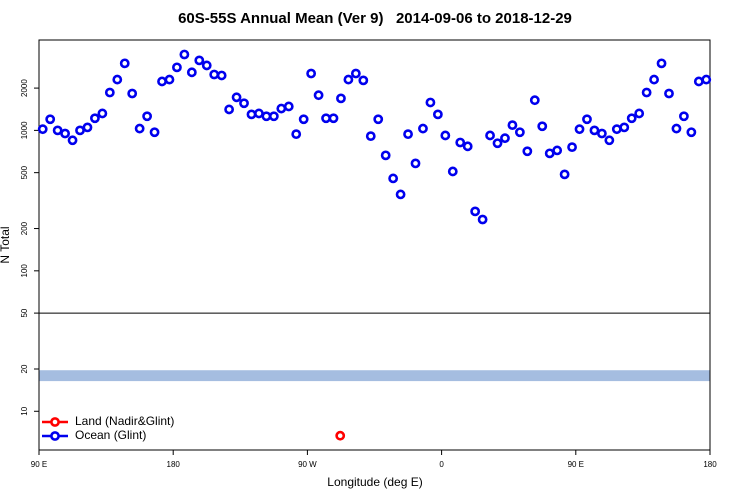  I want to click on y-tick-label: 50, so click(24, 312).